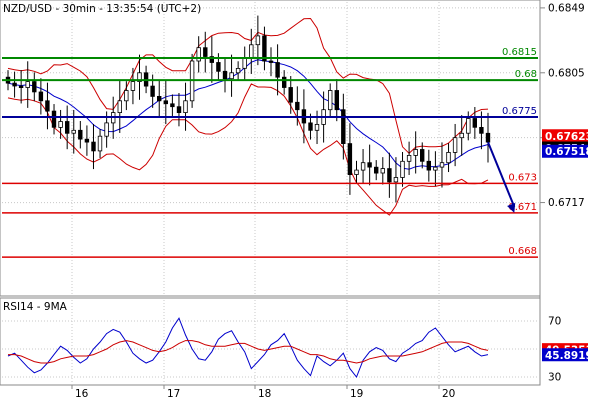 This screenshot has width=590, height=404. I want to click on price-tag-label: 0.67518, so click(567, 152).